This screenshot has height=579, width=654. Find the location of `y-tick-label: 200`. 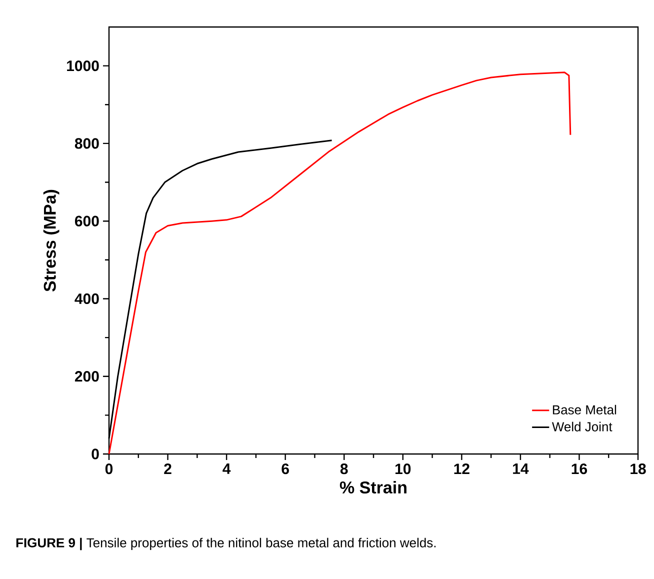

y-tick-label: 200 is located at coordinates (86, 376).